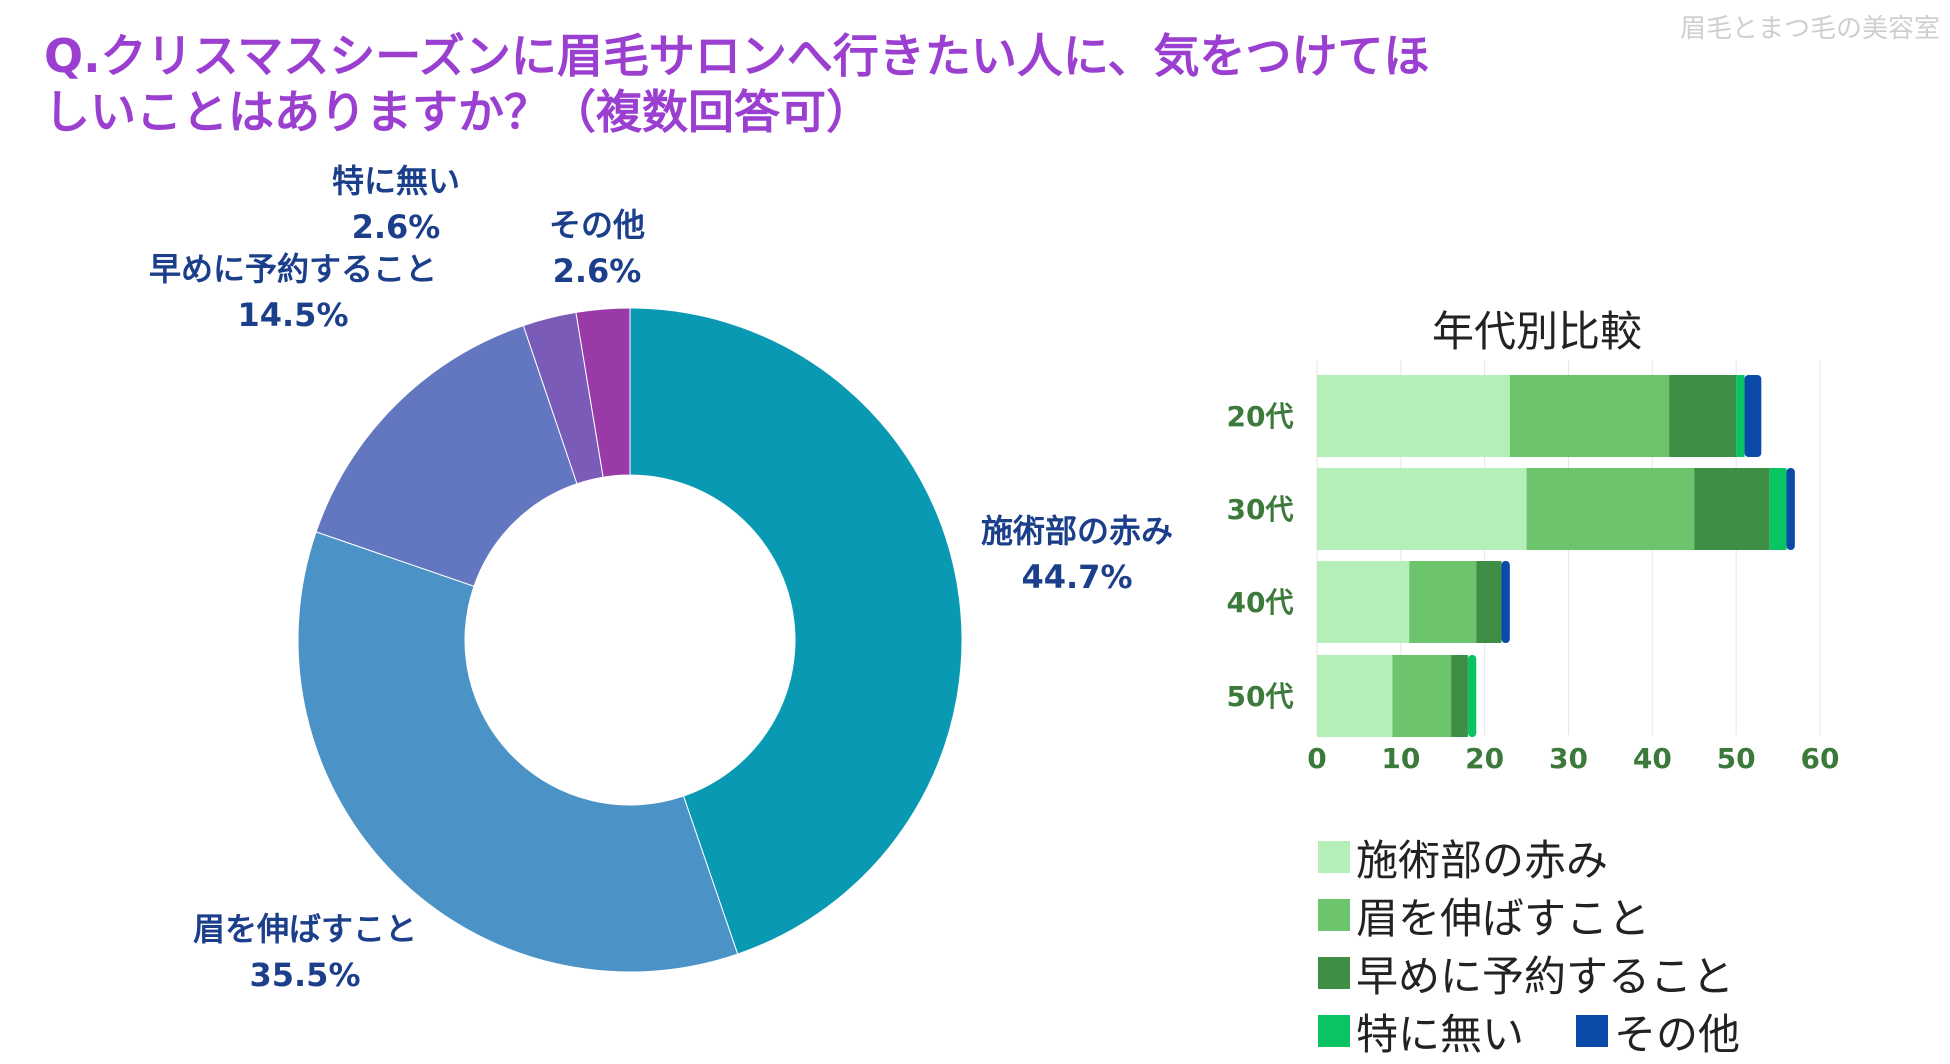 Image resolution: width=1950 pixels, height=1064 pixels. Describe the element at coordinates (1260, 602) in the screenshot. I see `y-category-label: 40代` at that location.